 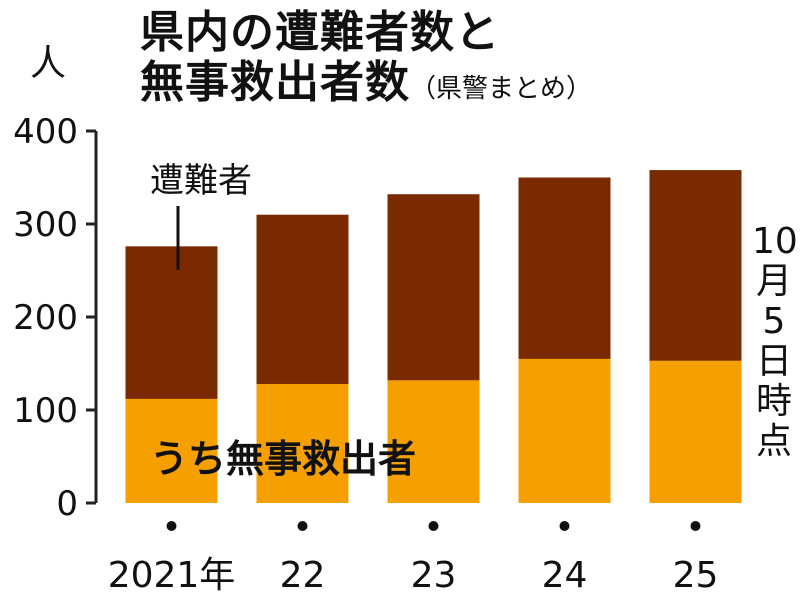 I want to click on y-tick-label: 200, so click(x=45, y=318).